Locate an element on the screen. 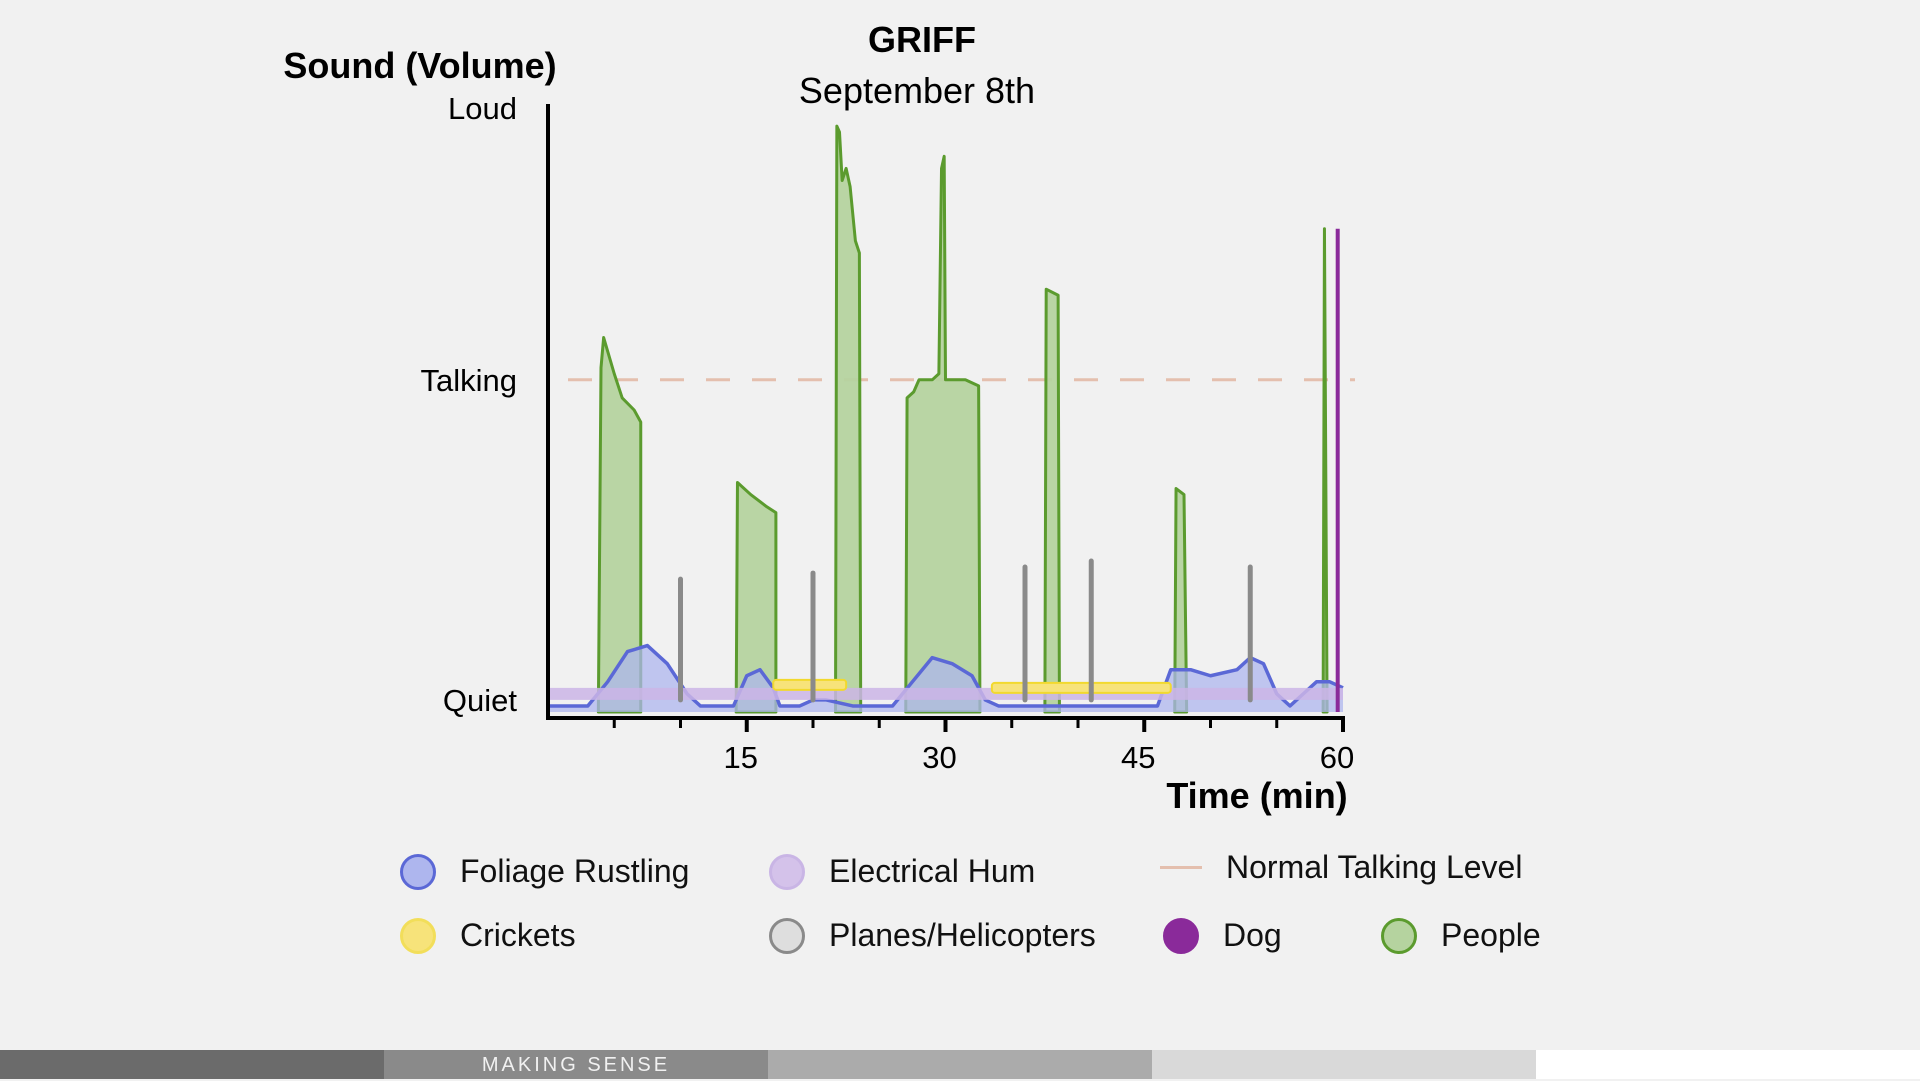 Image resolution: width=1920 pixels, height=1081 pixels. legend-item-planes-helicopters: Planes/Helicopters is located at coordinates (932, 935).